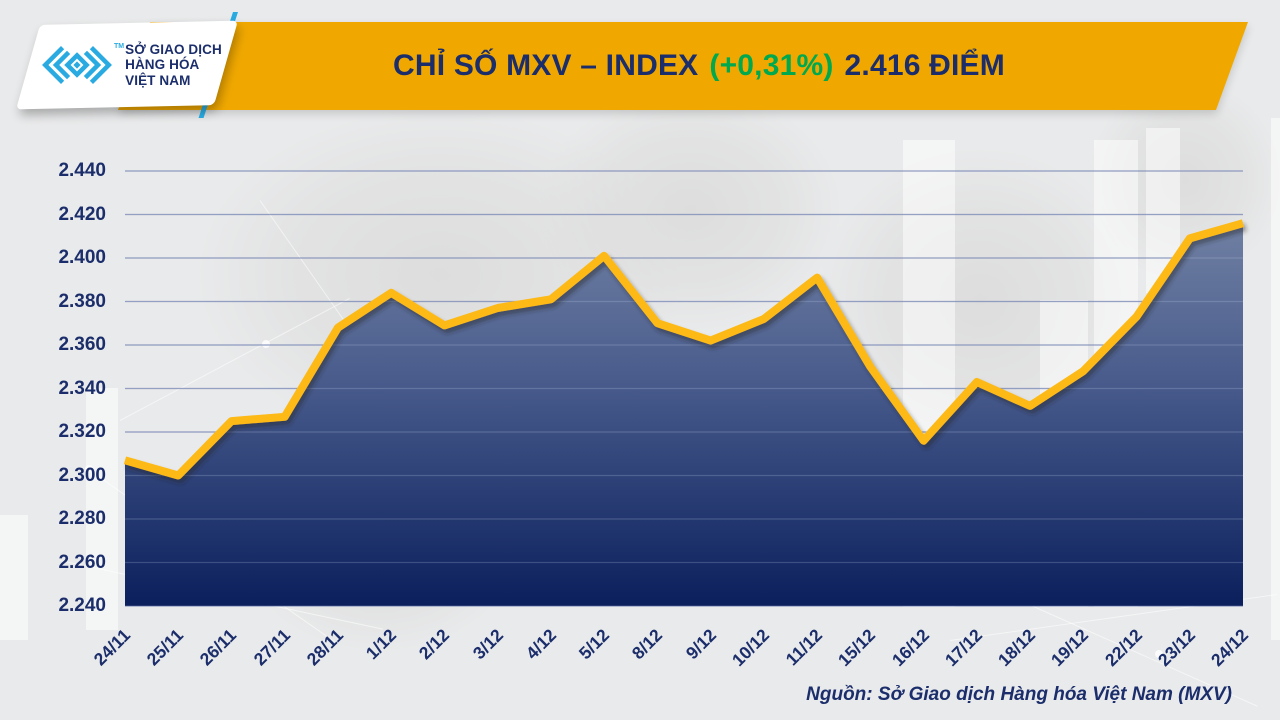 The width and height of the screenshot is (1280, 720). Describe the element at coordinates (119, 46) in the screenshot. I see `trademark-label: TM` at that location.